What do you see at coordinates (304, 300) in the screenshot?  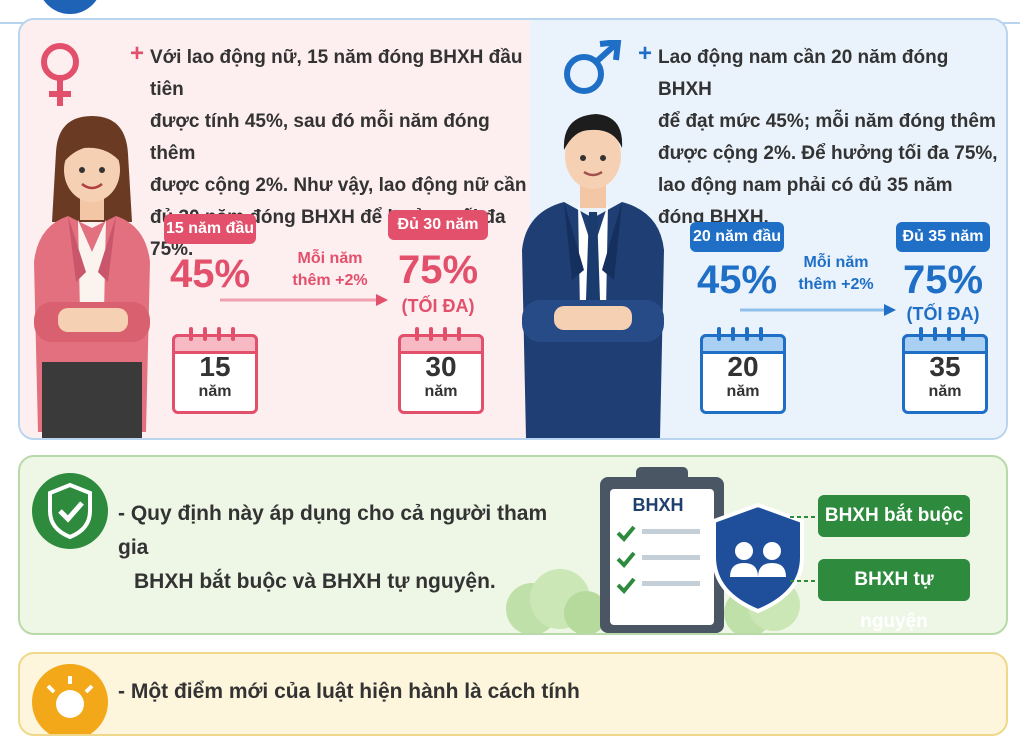 I see `female-arrow` at bounding box center [304, 300].